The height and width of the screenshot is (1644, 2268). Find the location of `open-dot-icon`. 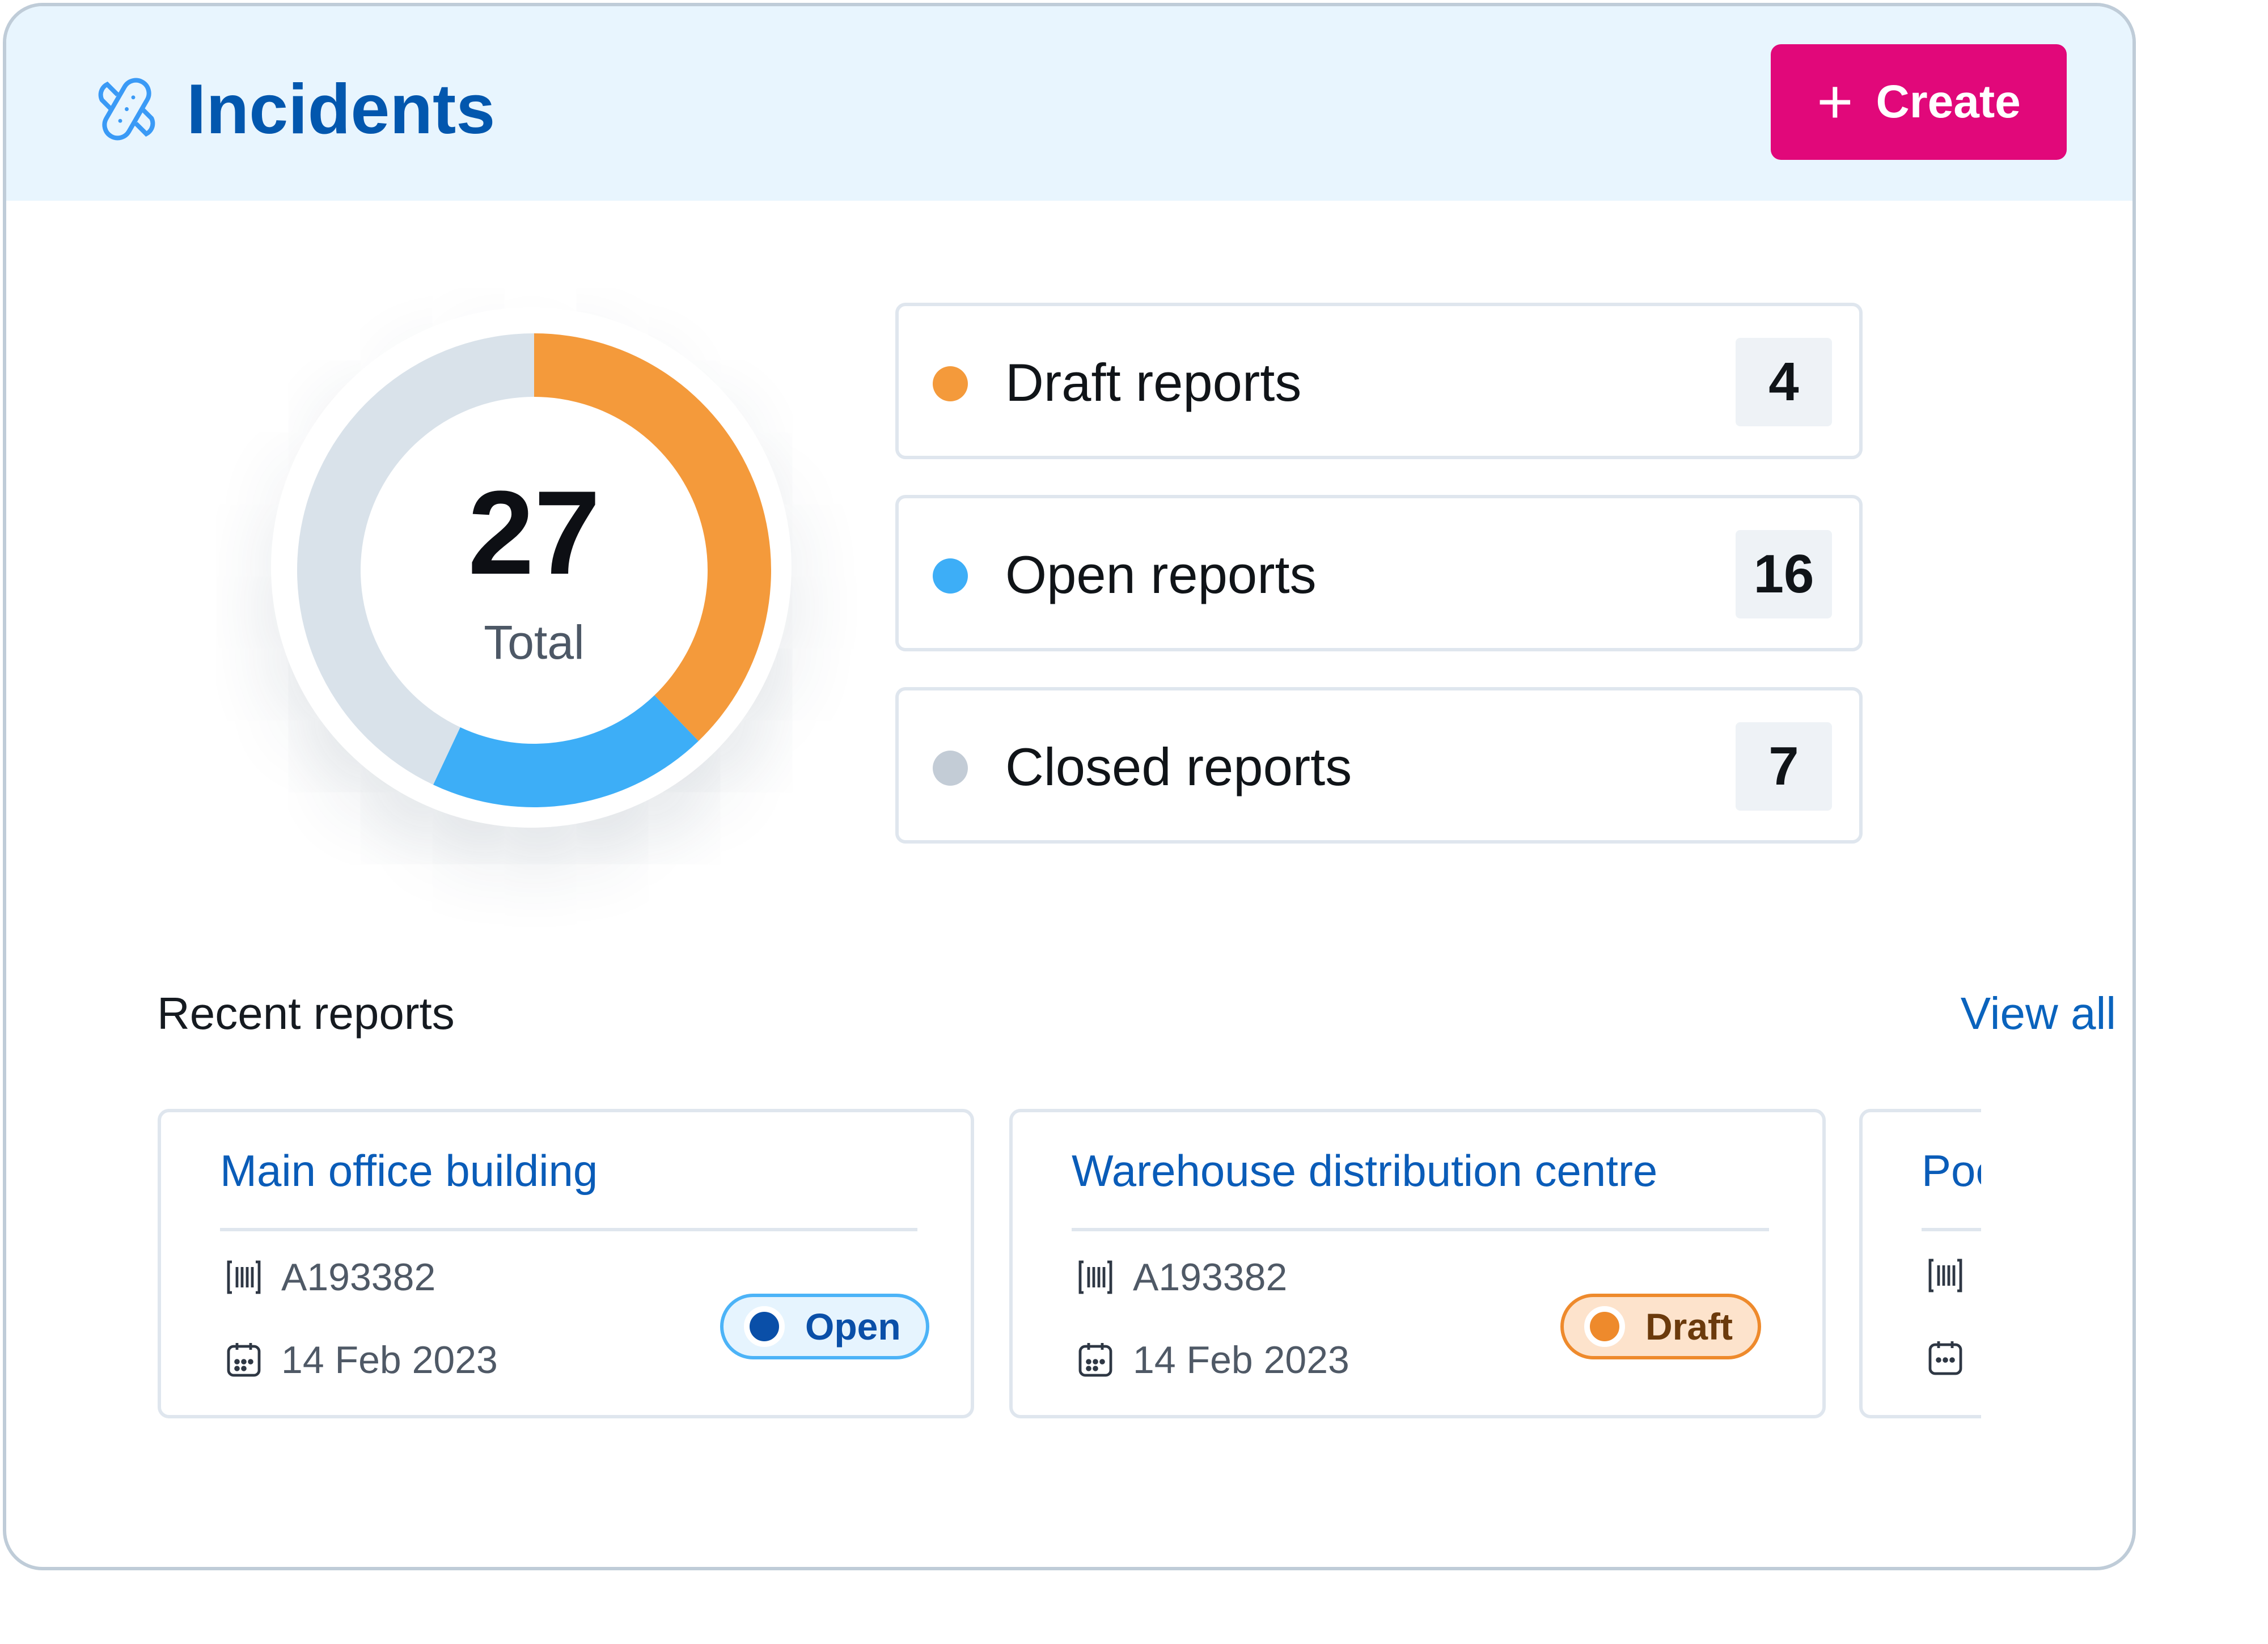

open-dot-icon is located at coordinates (950, 576).